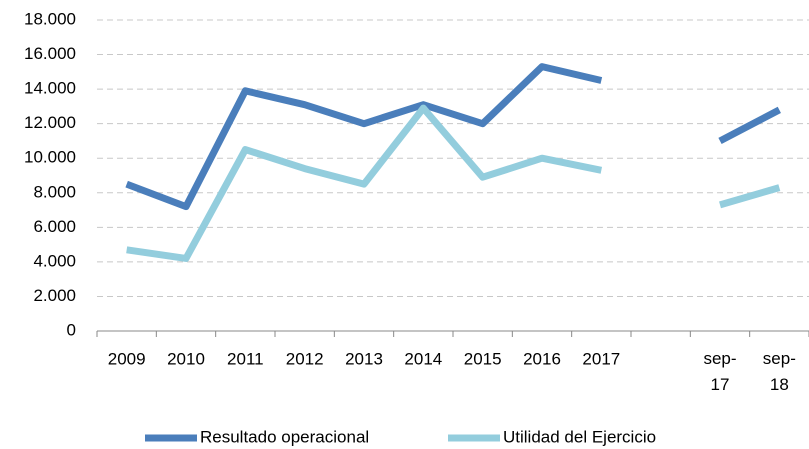 The height and width of the screenshot is (449, 809). Describe the element at coordinates (245, 358) in the screenshot. I see `x-tick-label: 2011` at that location.